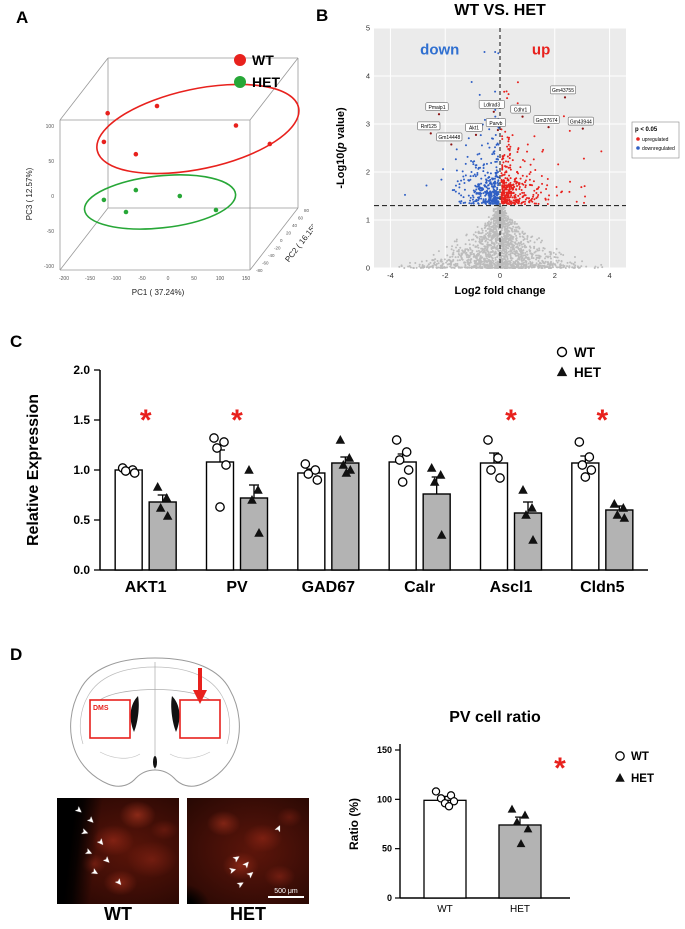 Image resolution: width=685 pixels, height=929 pixels. Describe the element at coordinates (511, 587) in the screenshot. I see `category-label: Ascl1` at that location.